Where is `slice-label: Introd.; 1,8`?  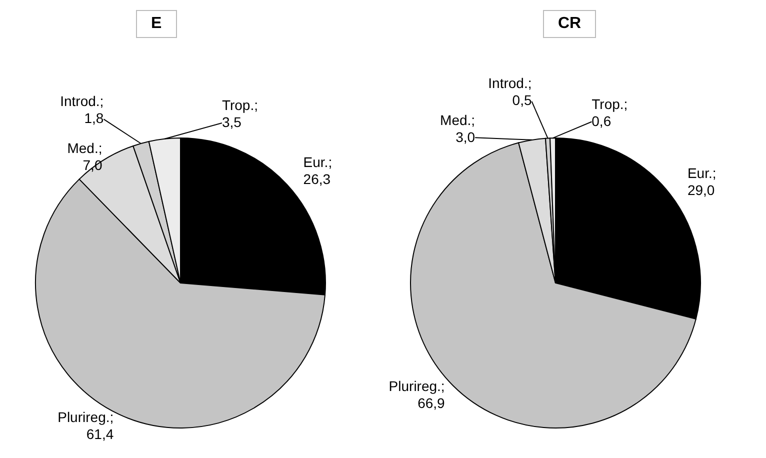 slice-label: Introd.; 1,8 is located at coordinates (82, 110).